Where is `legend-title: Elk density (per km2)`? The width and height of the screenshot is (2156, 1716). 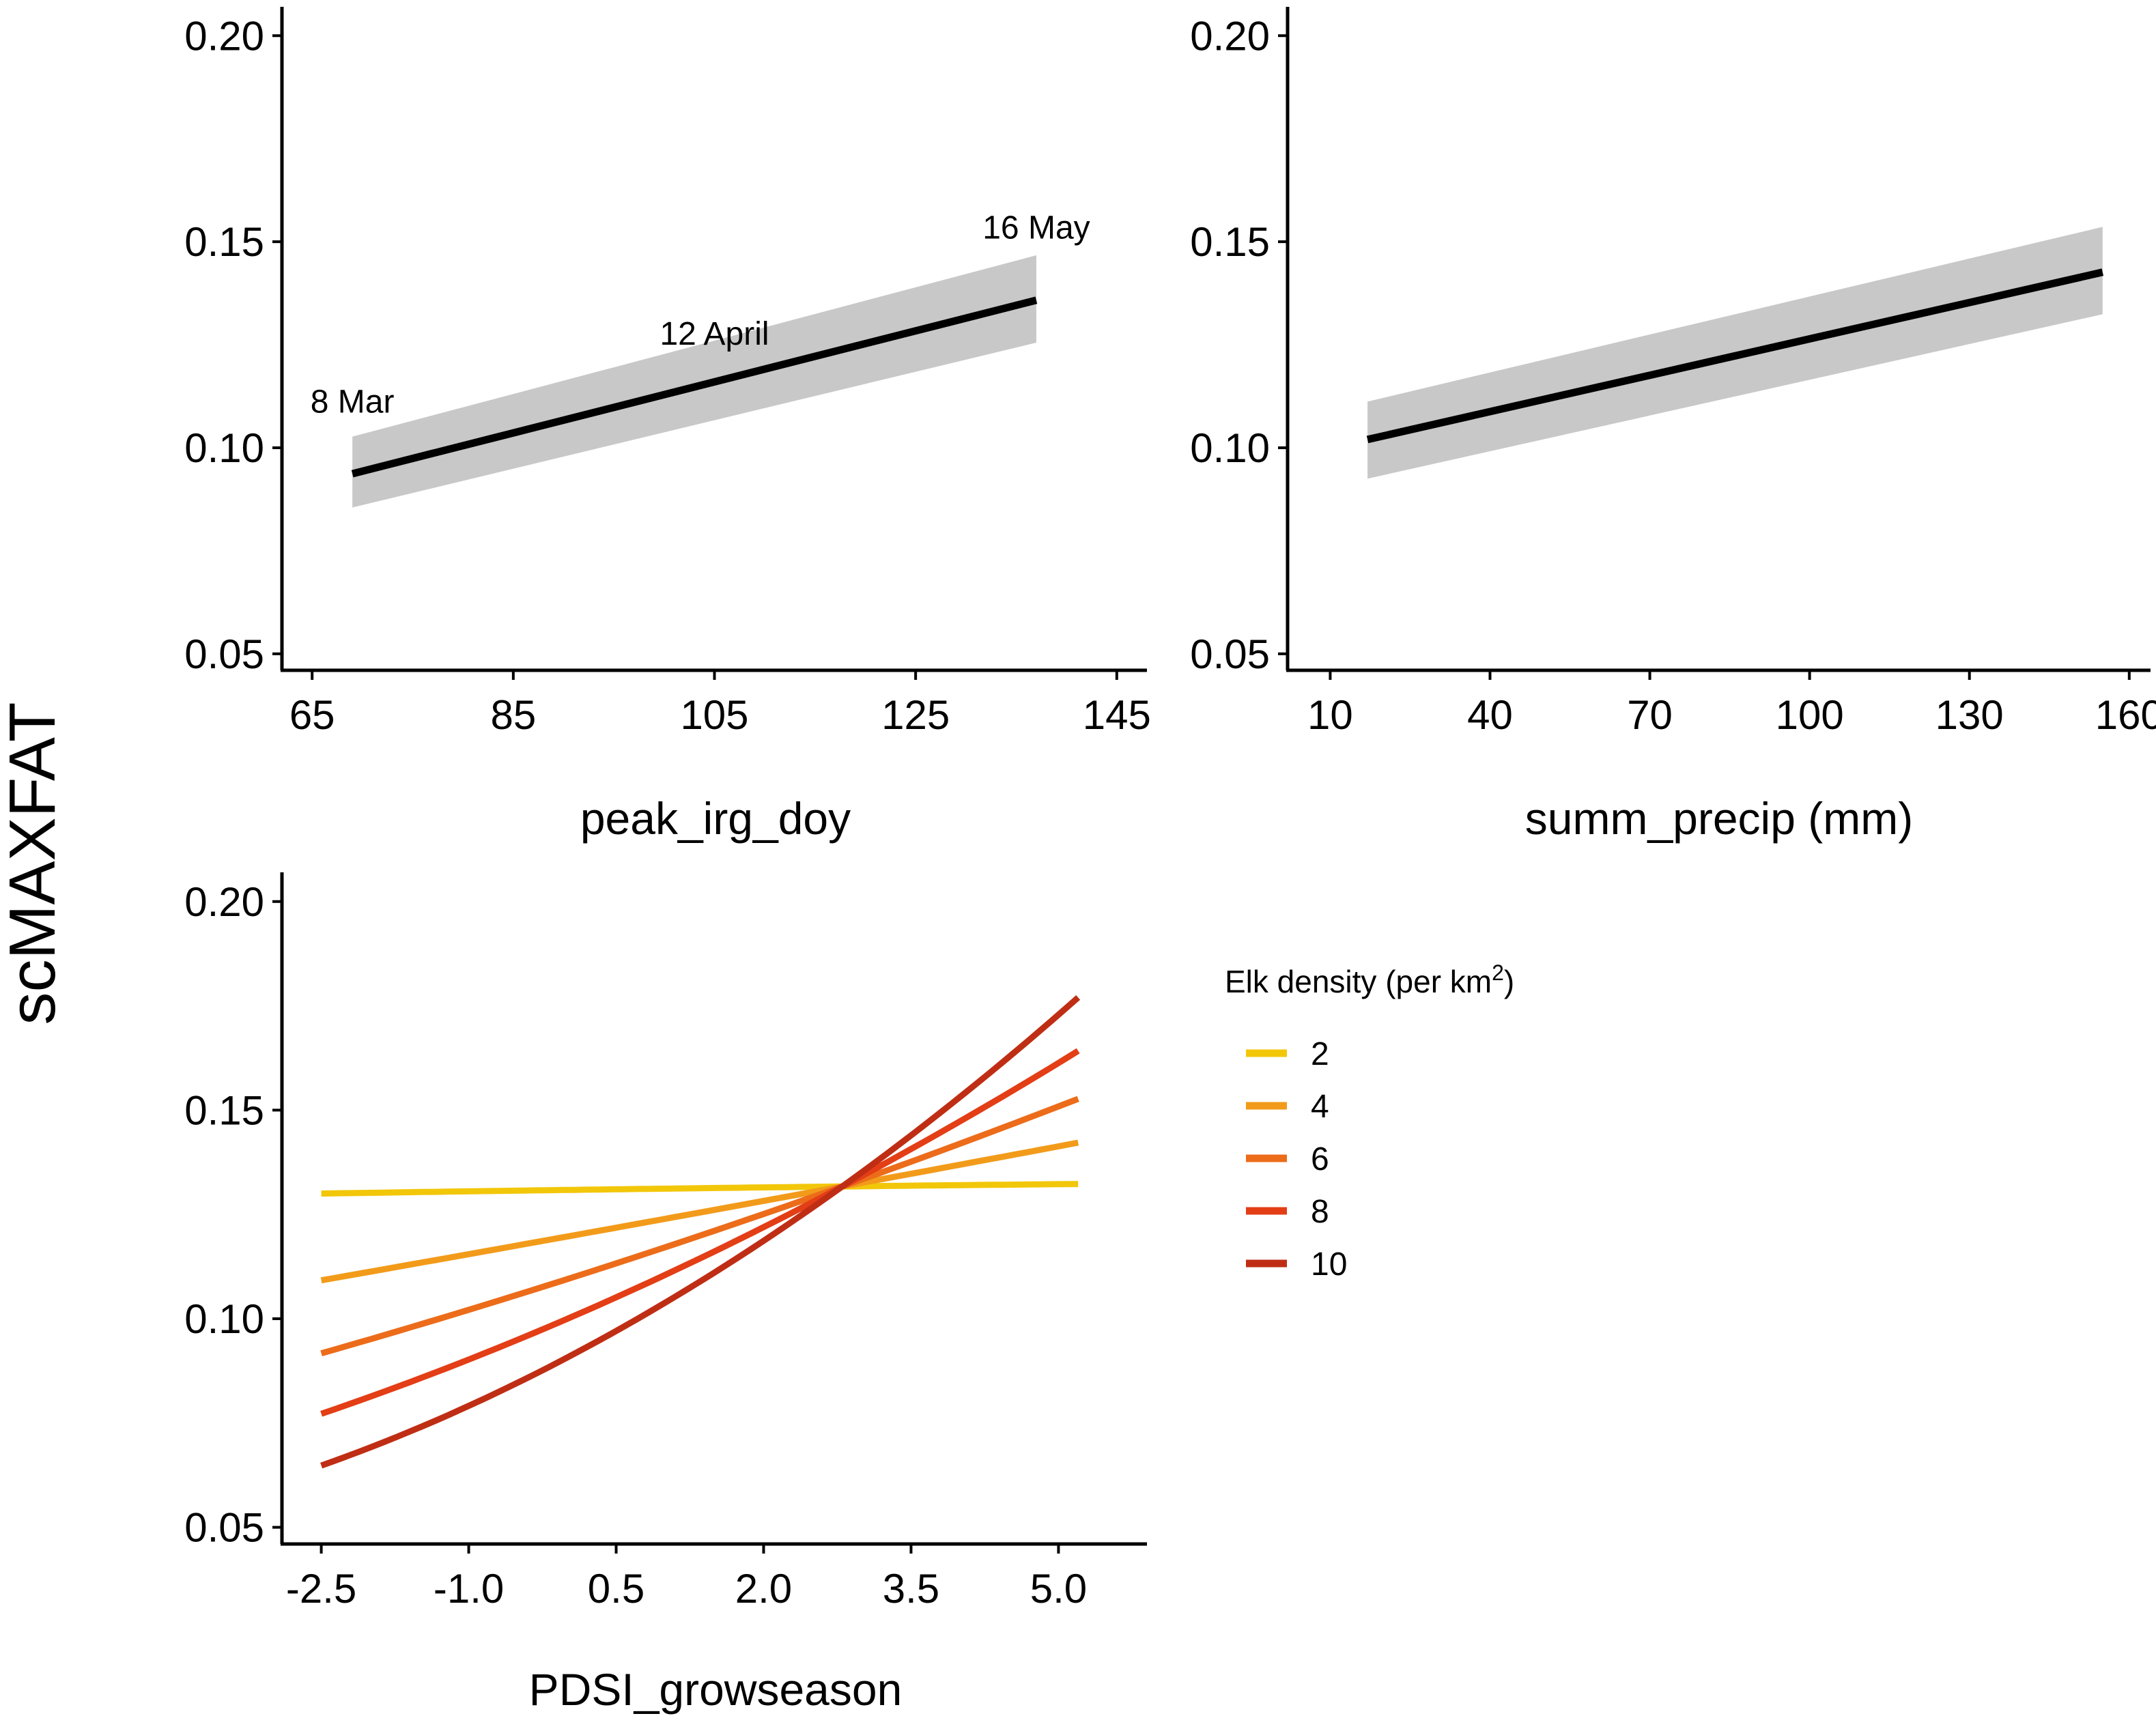
legend-title: Elk density (per km2) is located at coordinates (1369, 979).